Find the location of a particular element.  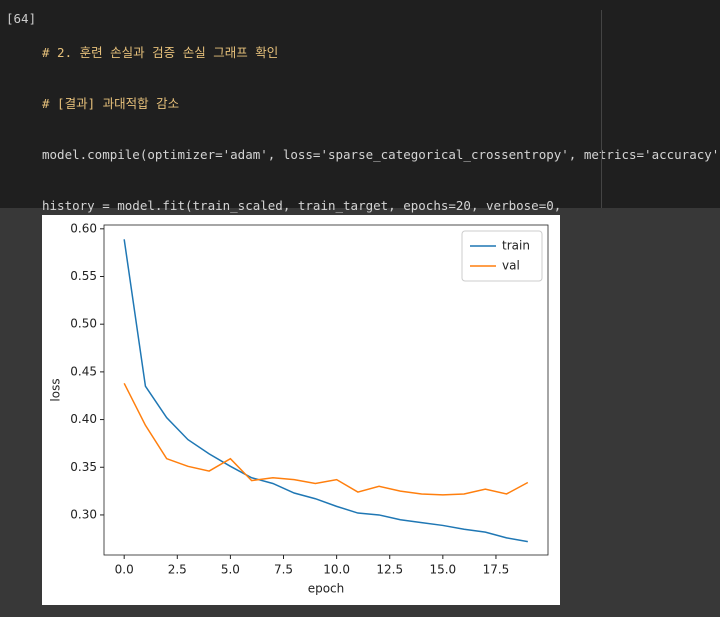

code-line: # [결과] 과대적합 감소 is located at coordinates (111, 103).